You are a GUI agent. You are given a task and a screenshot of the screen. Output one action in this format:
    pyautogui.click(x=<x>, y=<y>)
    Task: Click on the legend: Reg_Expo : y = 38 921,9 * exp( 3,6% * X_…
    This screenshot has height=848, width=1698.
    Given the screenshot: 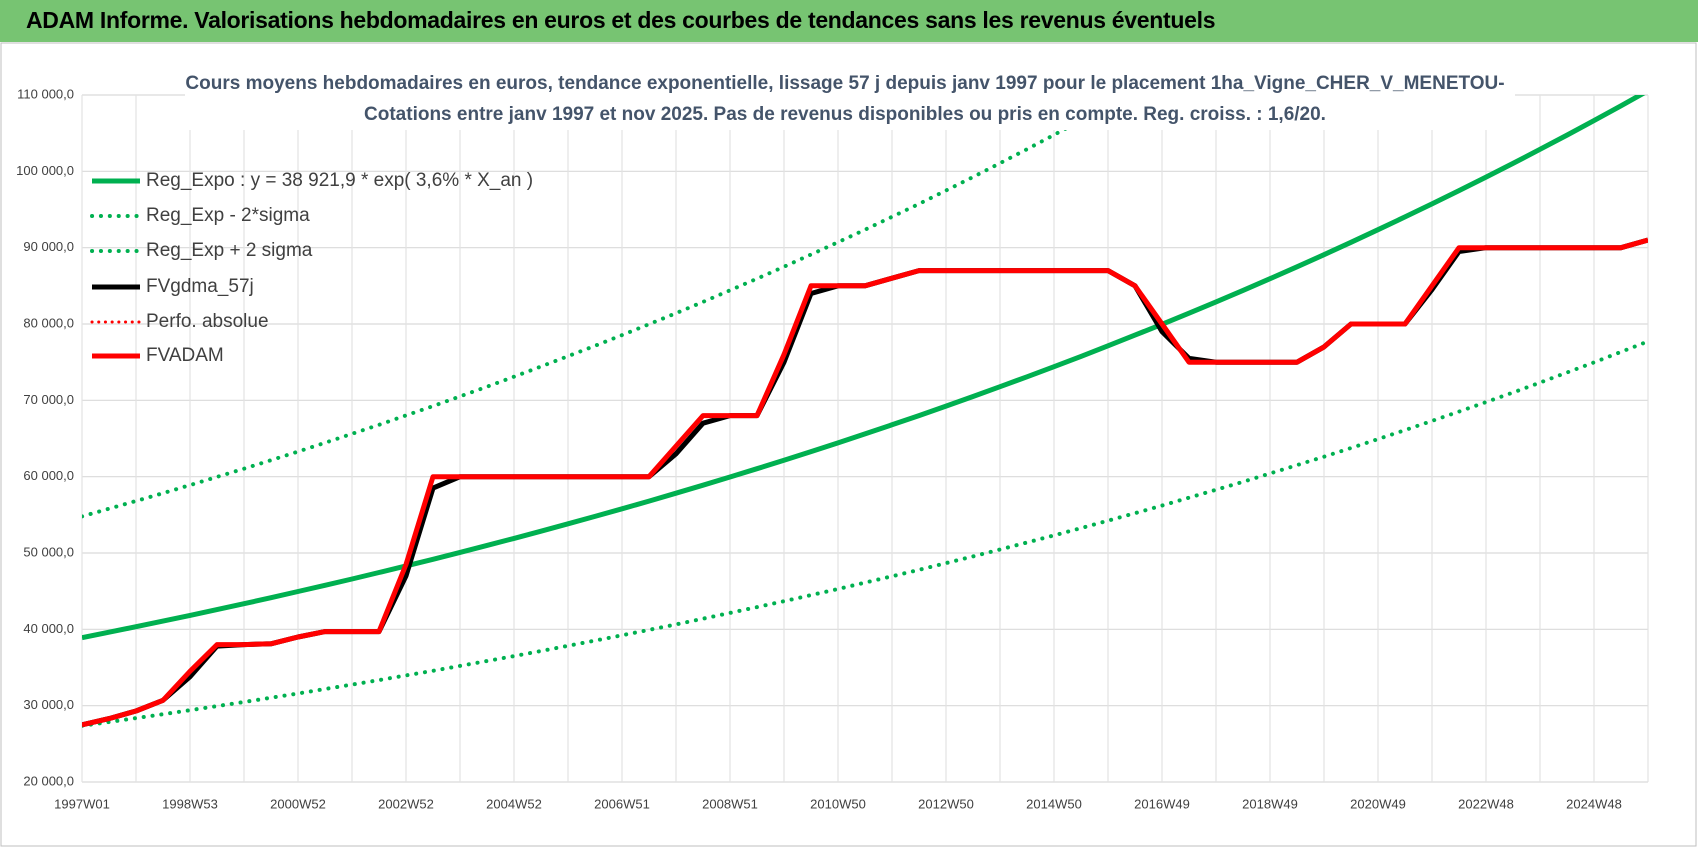 What is the action you would take?
    pyautogui.click(x=311, y=268)
    